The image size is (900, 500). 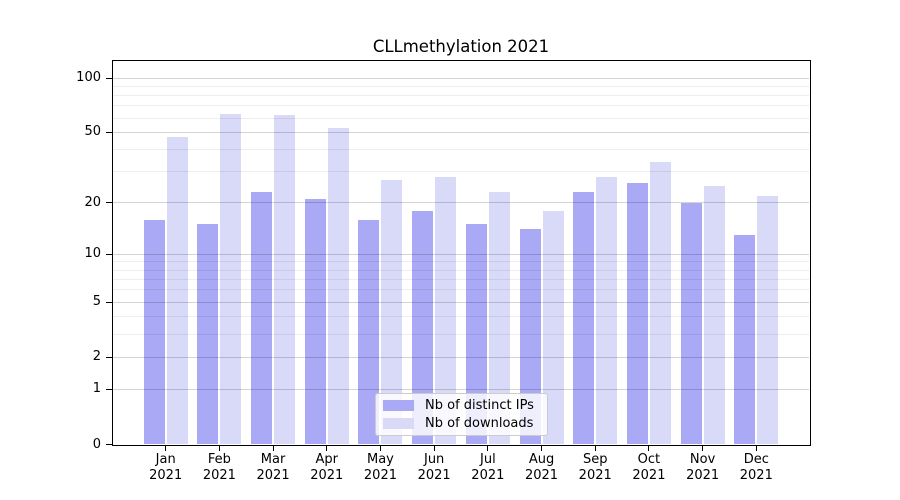 What do you see at coordinates (649, 467) in the screenshot?
I see `x-axis-tick-label: Oct 2021` at bounding box center [649, 467].